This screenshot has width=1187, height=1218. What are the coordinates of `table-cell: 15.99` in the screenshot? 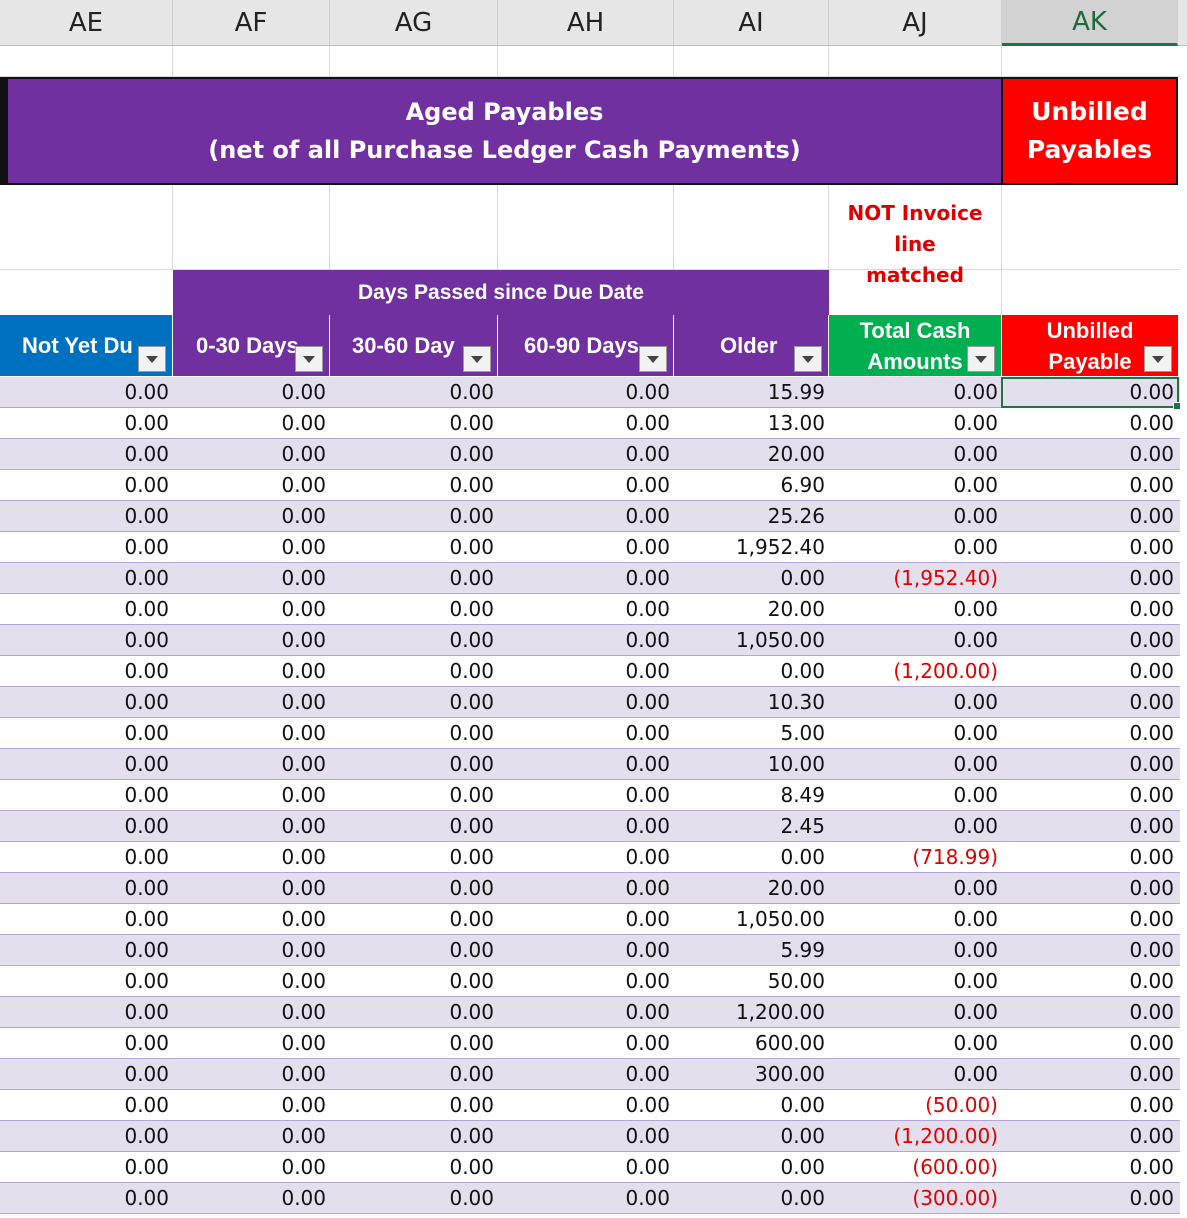 It's located at (796, 392).